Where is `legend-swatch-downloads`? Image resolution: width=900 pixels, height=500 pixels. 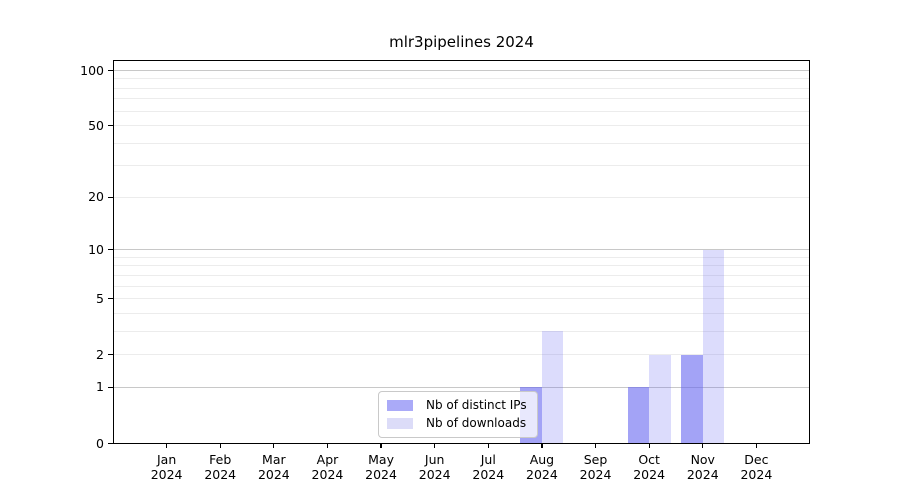
legend-swatch-downloads is located at coordinates (400, 423).